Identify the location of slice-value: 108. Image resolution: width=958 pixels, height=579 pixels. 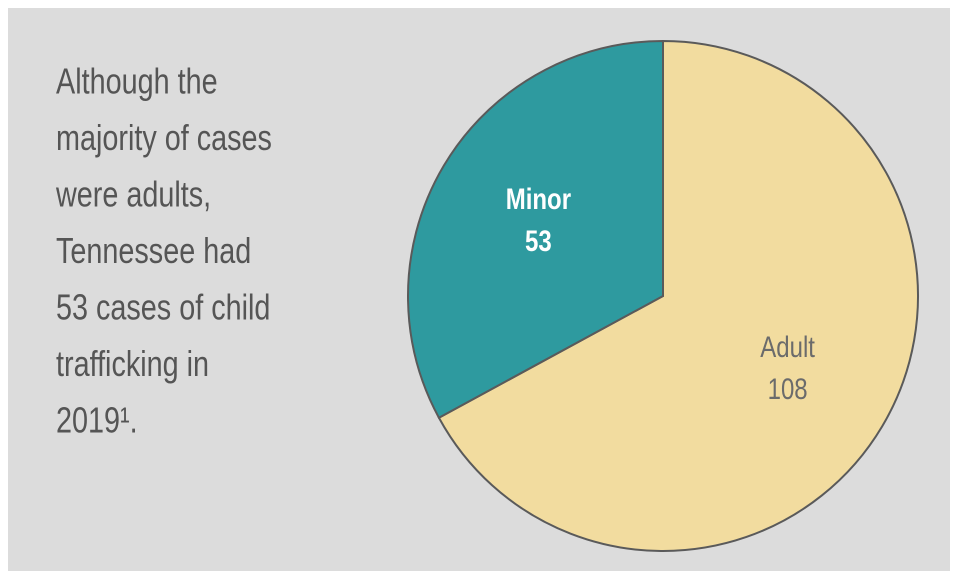
(788, 388).